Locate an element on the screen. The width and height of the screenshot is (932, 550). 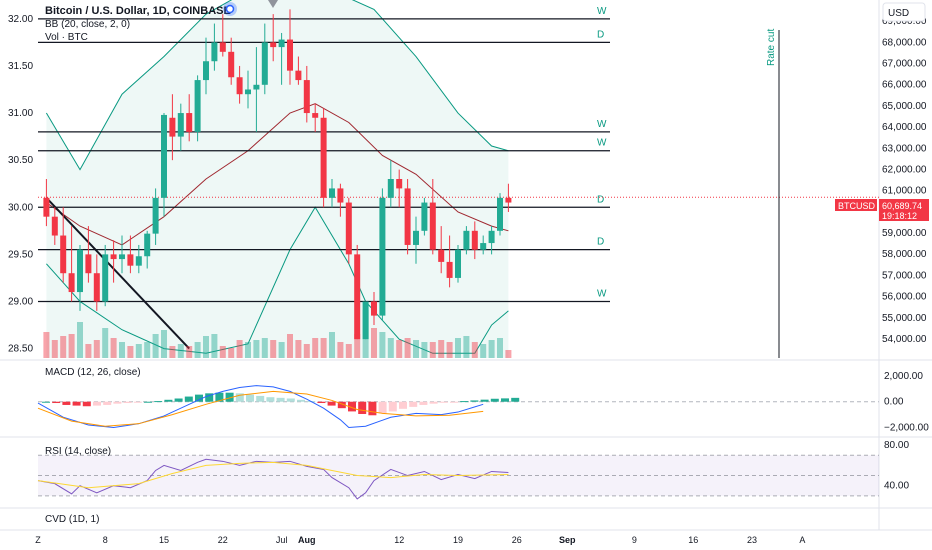
price-tag: BTCUSD 60,689.74 19:18:12 is located at coordinates (882, 210).